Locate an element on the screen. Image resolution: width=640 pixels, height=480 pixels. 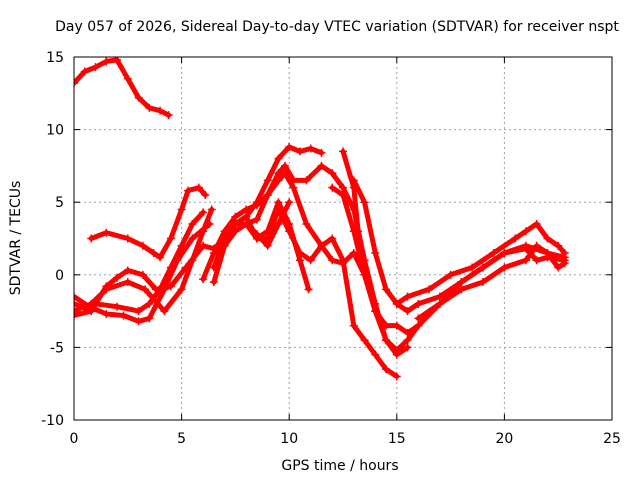
y-tick-label: 5 is located at coordinates (59, 203).